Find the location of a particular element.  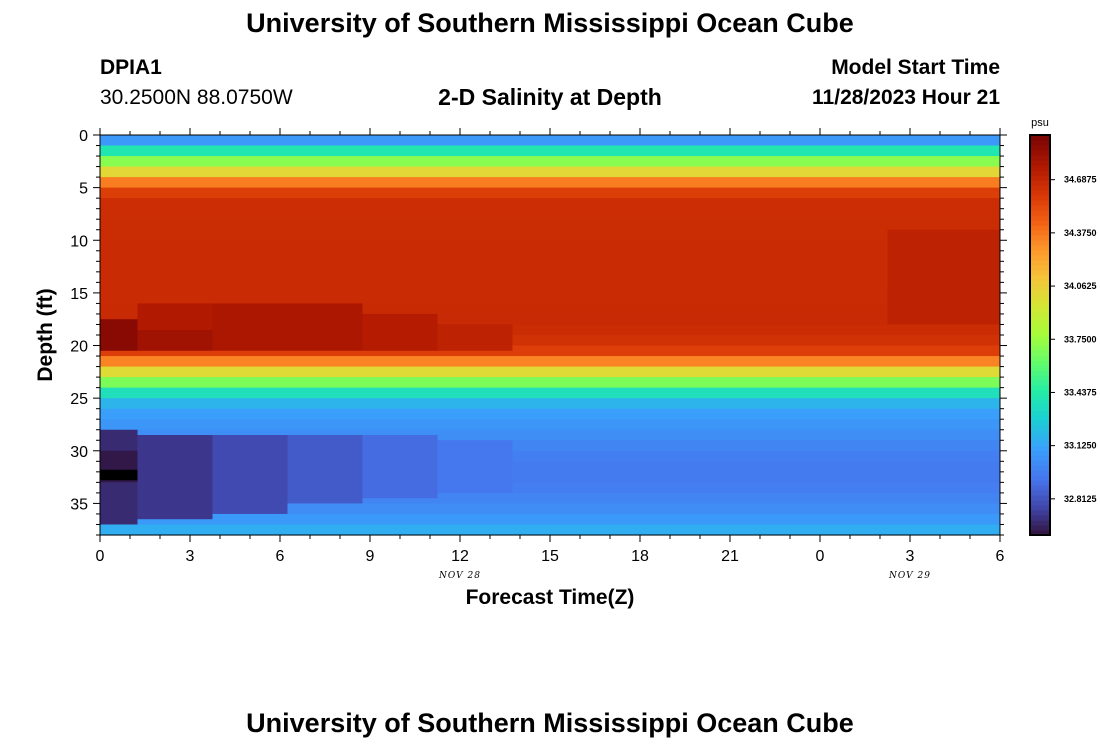

y-tick-label: 25 is located at coordinates (79, 399).